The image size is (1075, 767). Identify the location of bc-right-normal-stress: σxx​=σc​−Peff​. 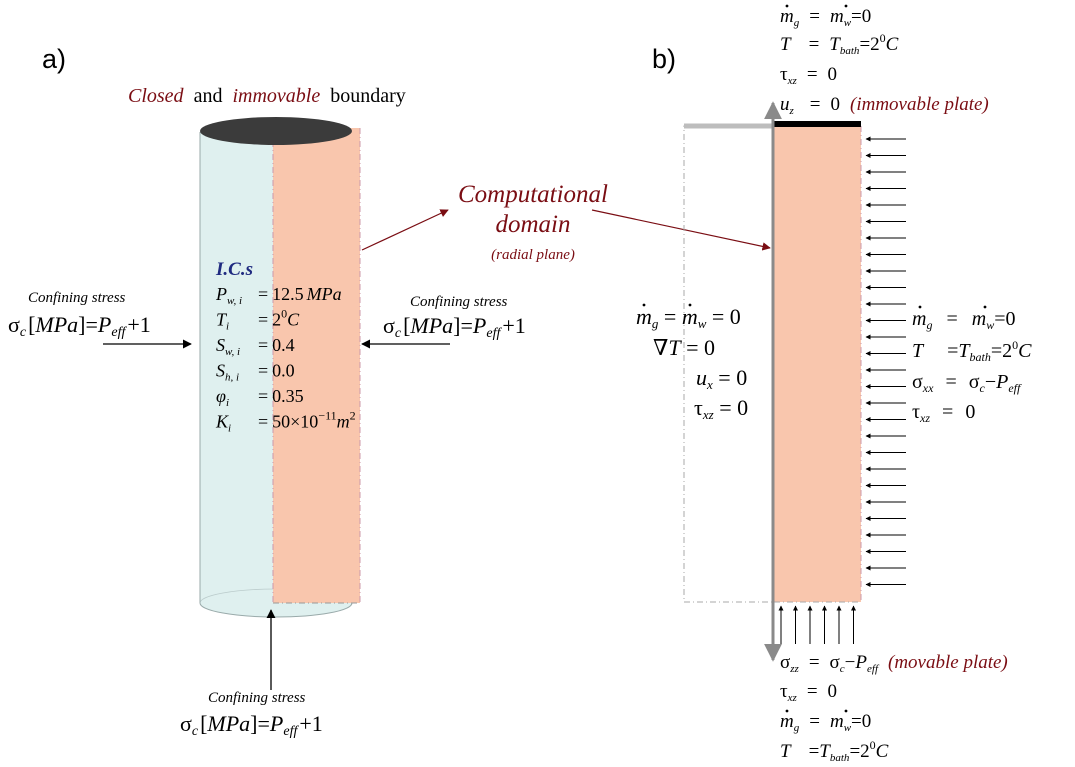
(967, 383).